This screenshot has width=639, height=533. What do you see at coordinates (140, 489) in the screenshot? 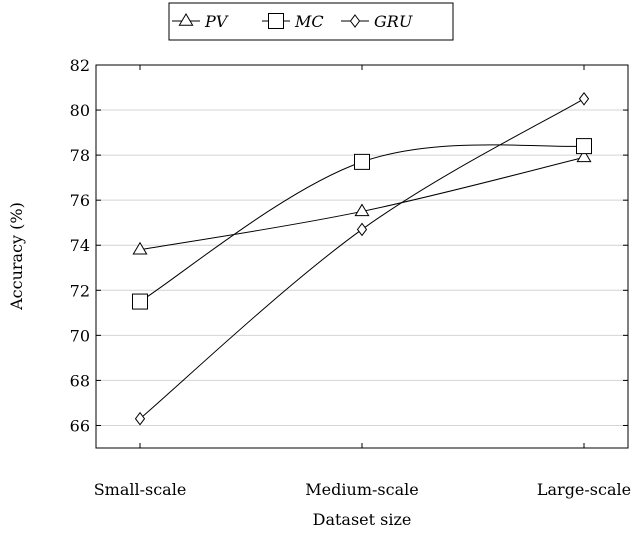
I see `x-tick-label: Small-scale` at bounding box center [140, 489].